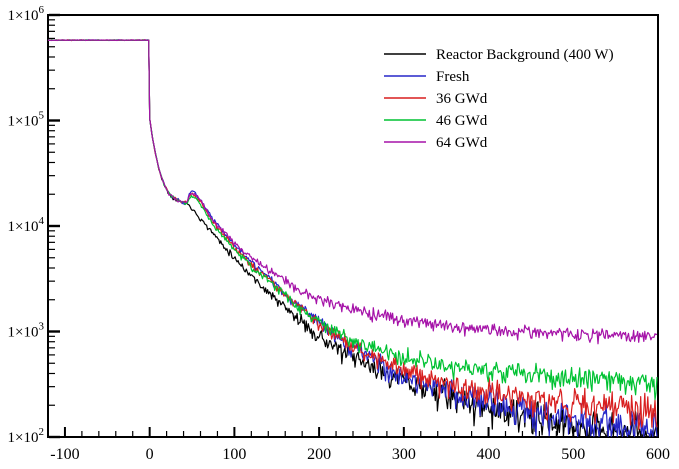 Image resolution: width=679 pixels, height=469 pixels. What do you see at coordinates (64, 454) in the screenshot?
I see `x-tick-label: -100` at bounding box center [64, 454].